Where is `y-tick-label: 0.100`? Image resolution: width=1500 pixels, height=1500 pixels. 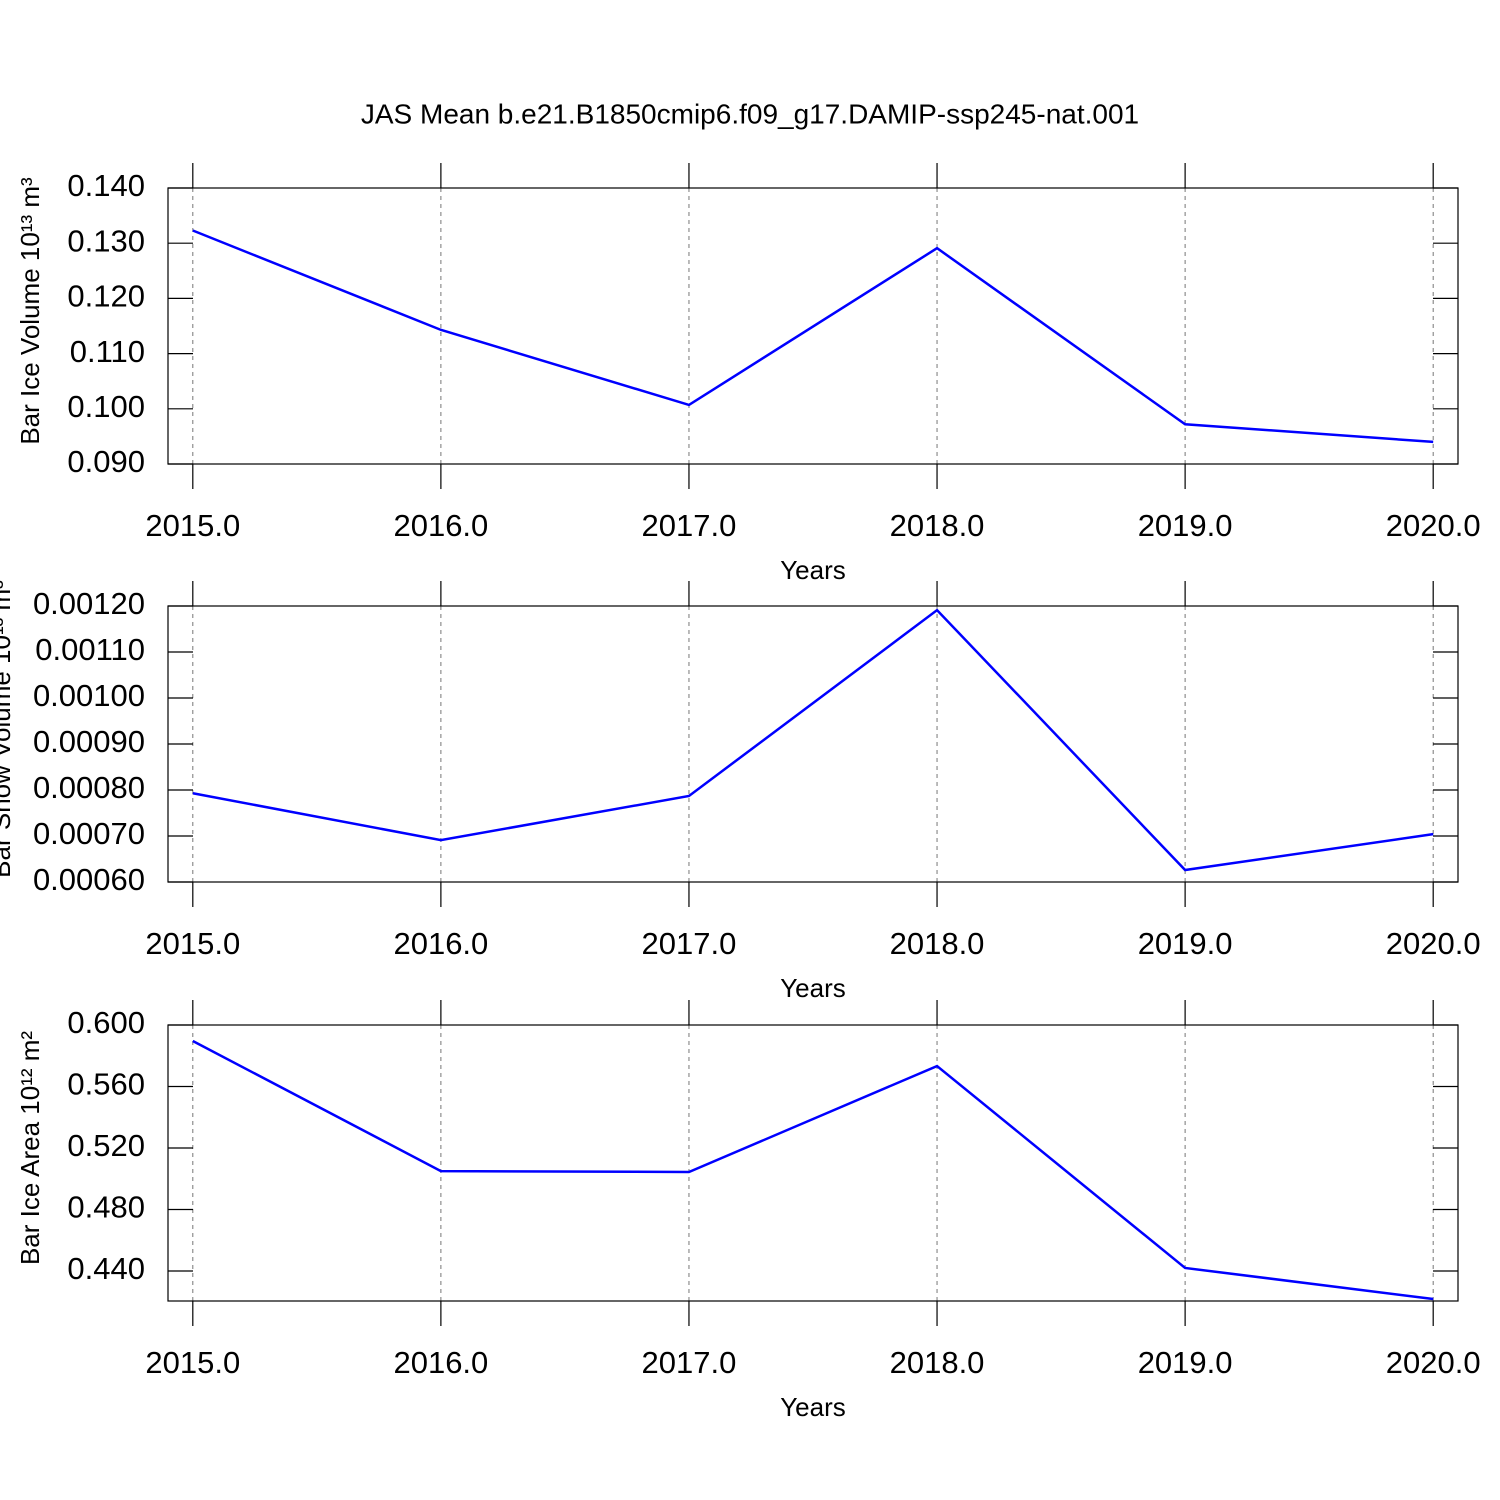
y-tick-label: 0.100 is located at coordinates (106, 406).